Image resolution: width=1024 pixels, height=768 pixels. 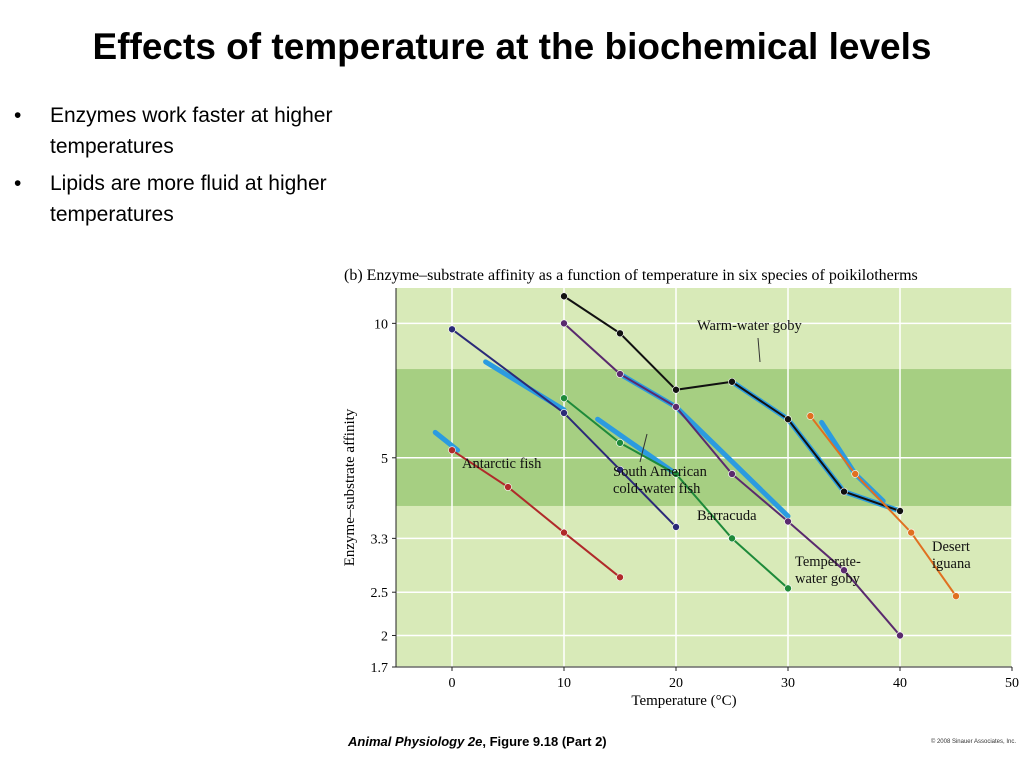 What do you see at coordinates (951, 564) in the screenshot?
I see `series-label: iguana` at bounding box center [951, 564].